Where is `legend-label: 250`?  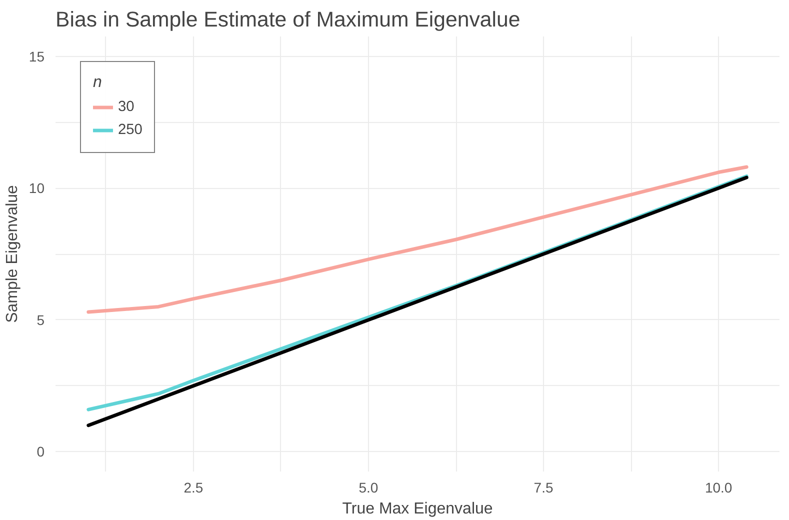 legend-label: 250 is located at coordinates (130, 130).